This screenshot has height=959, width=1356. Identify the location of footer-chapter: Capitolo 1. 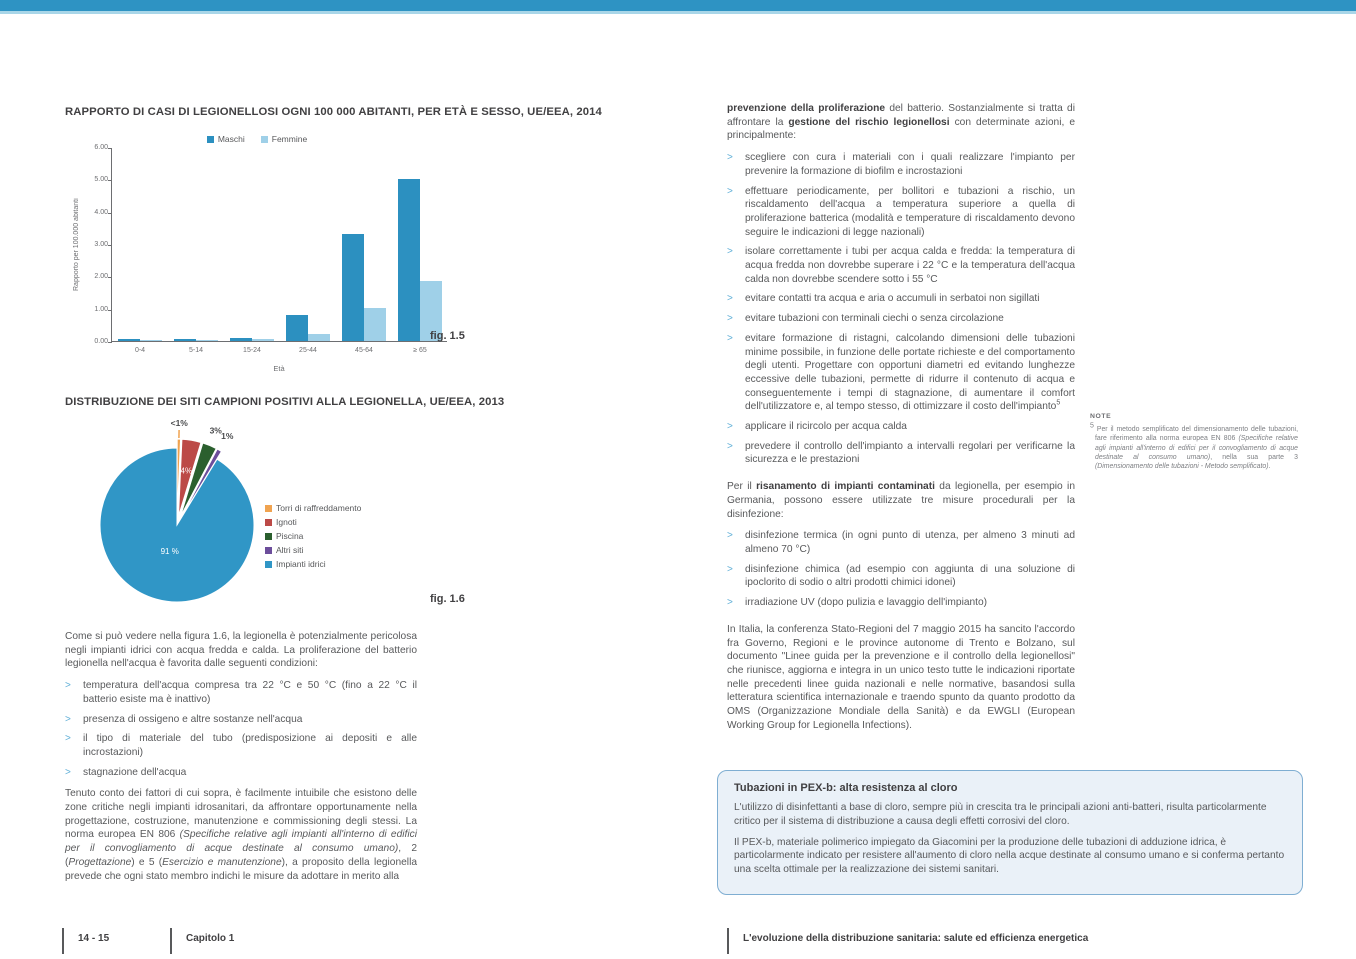
(202, 941).